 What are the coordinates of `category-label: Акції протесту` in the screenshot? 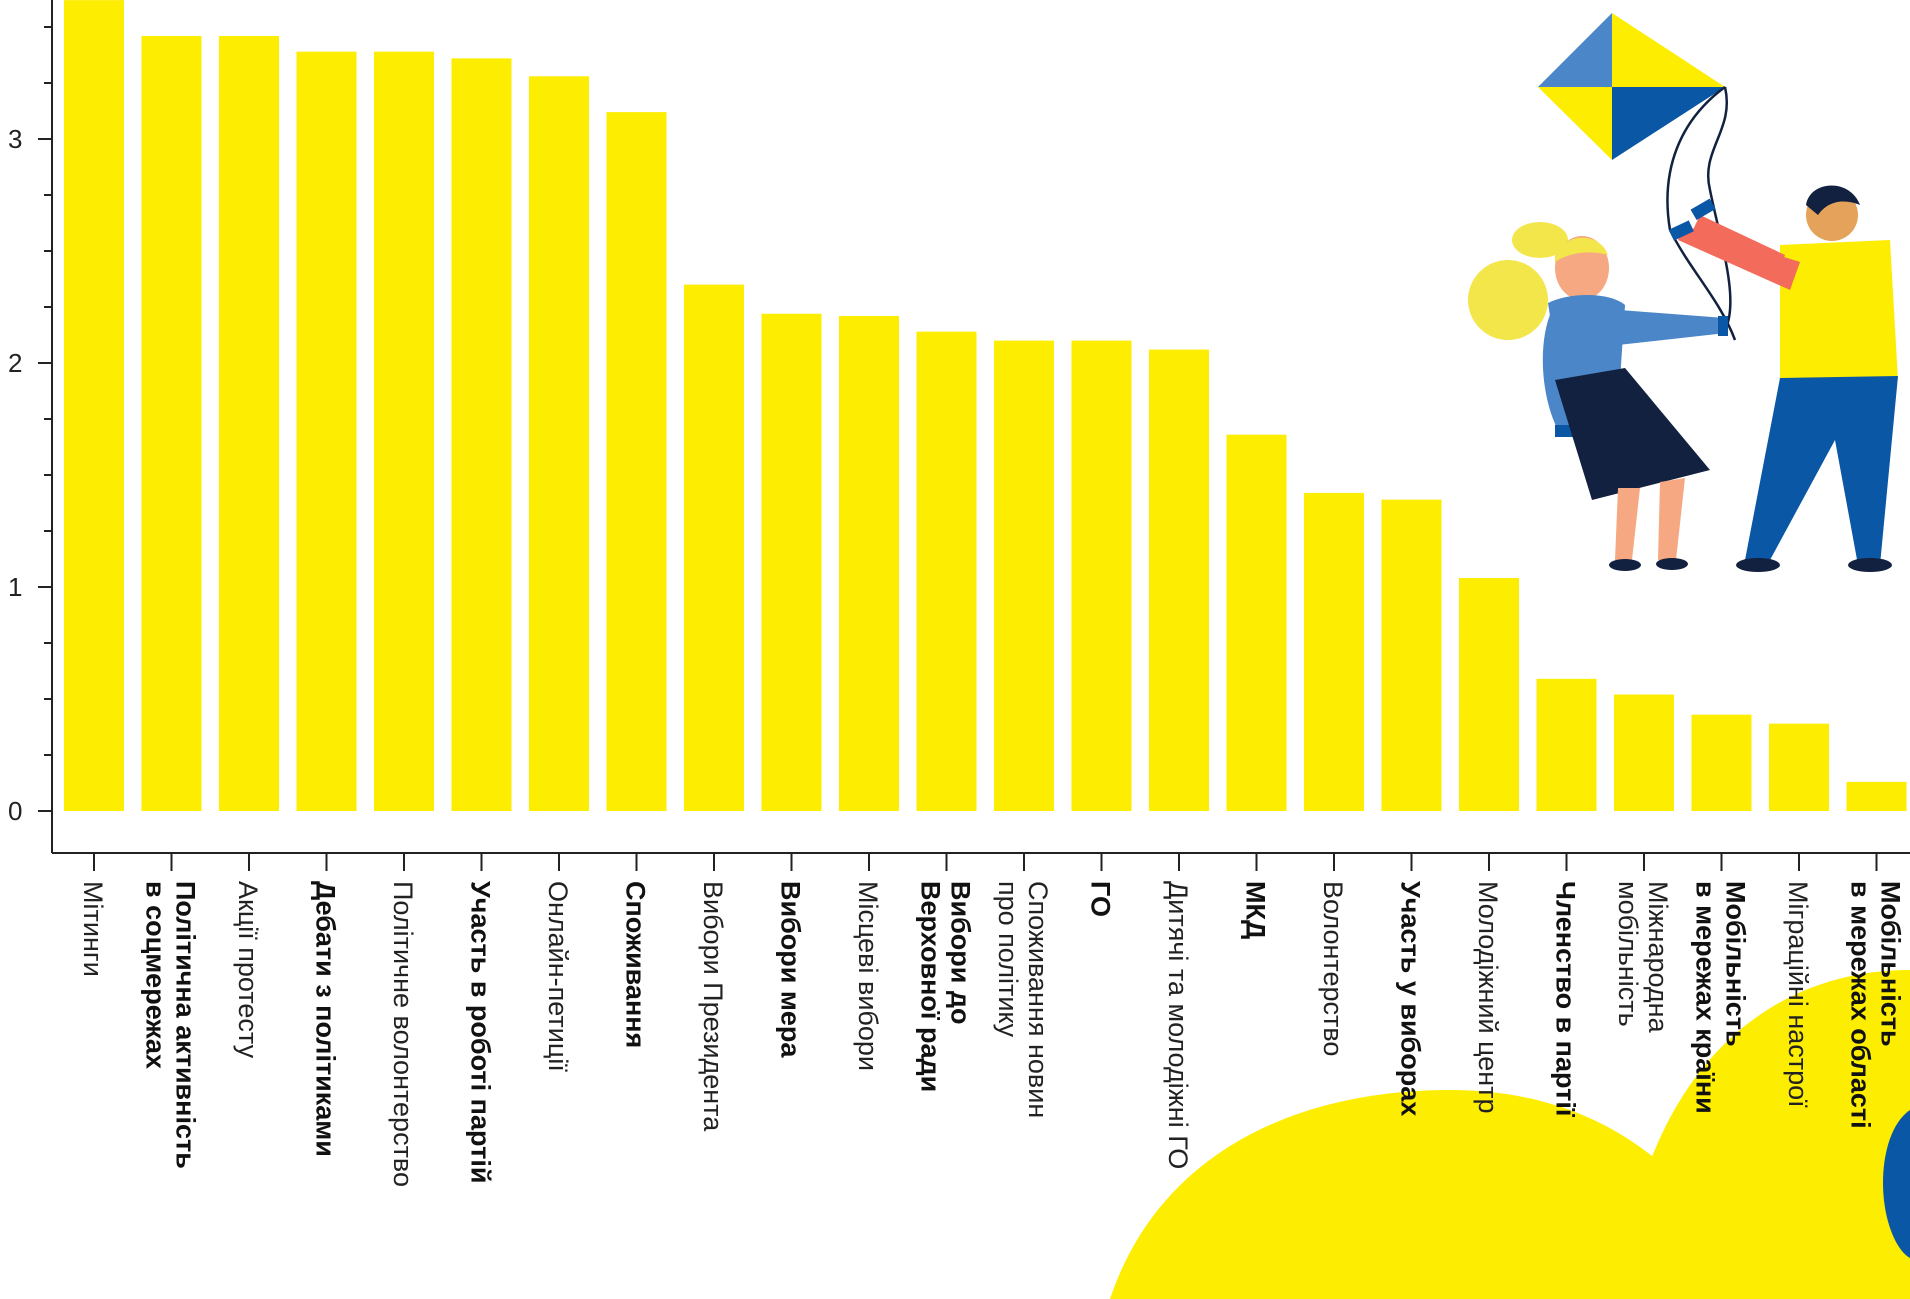 It's located at (248, 970).